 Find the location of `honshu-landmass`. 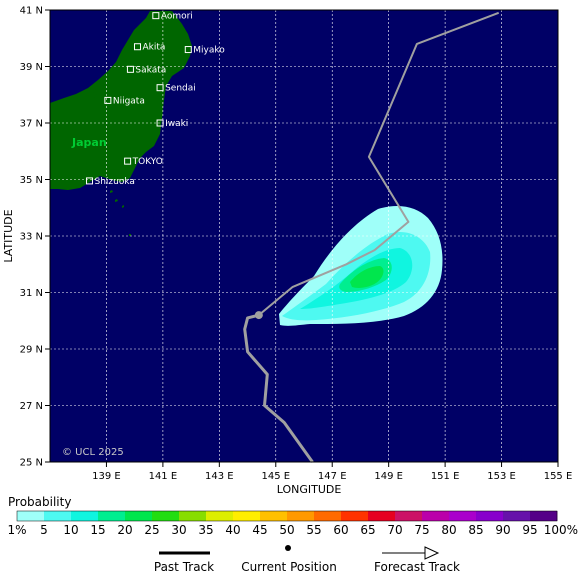

honshu-landmass is located at coordinates (121, 100).